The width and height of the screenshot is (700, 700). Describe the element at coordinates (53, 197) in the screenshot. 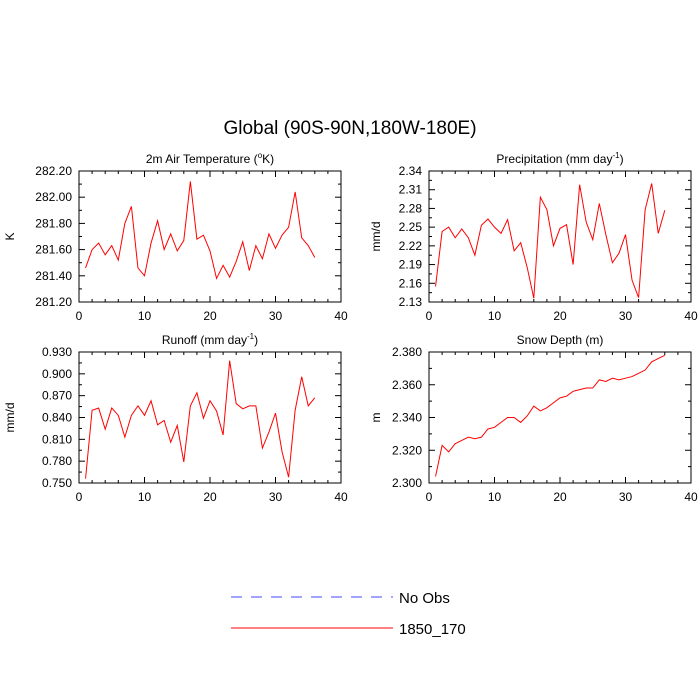

I see `y-tick-label: 282.00` at that location.